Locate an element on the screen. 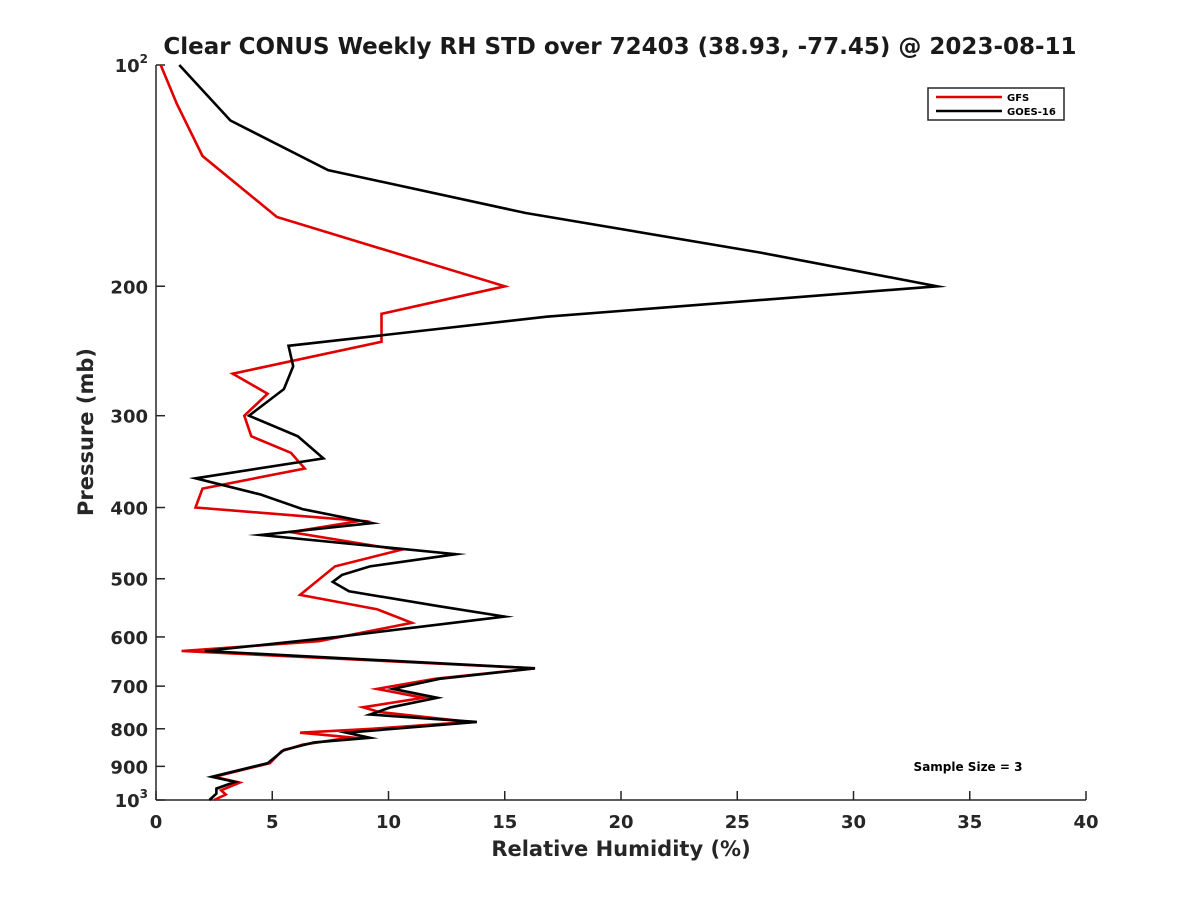  y-tick-label: 600 is located at coordinates (129, 638).